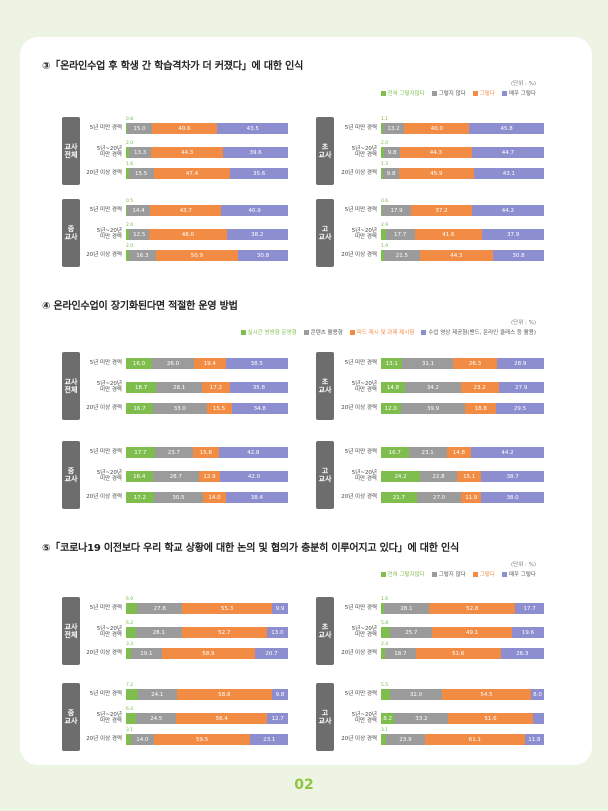 The height and width of the screenshot is (811, 608). What do you see at coordinates (406, 739) in the screenshot?
I see `bar-segment: 23.9` at bounding box center [406, 739].